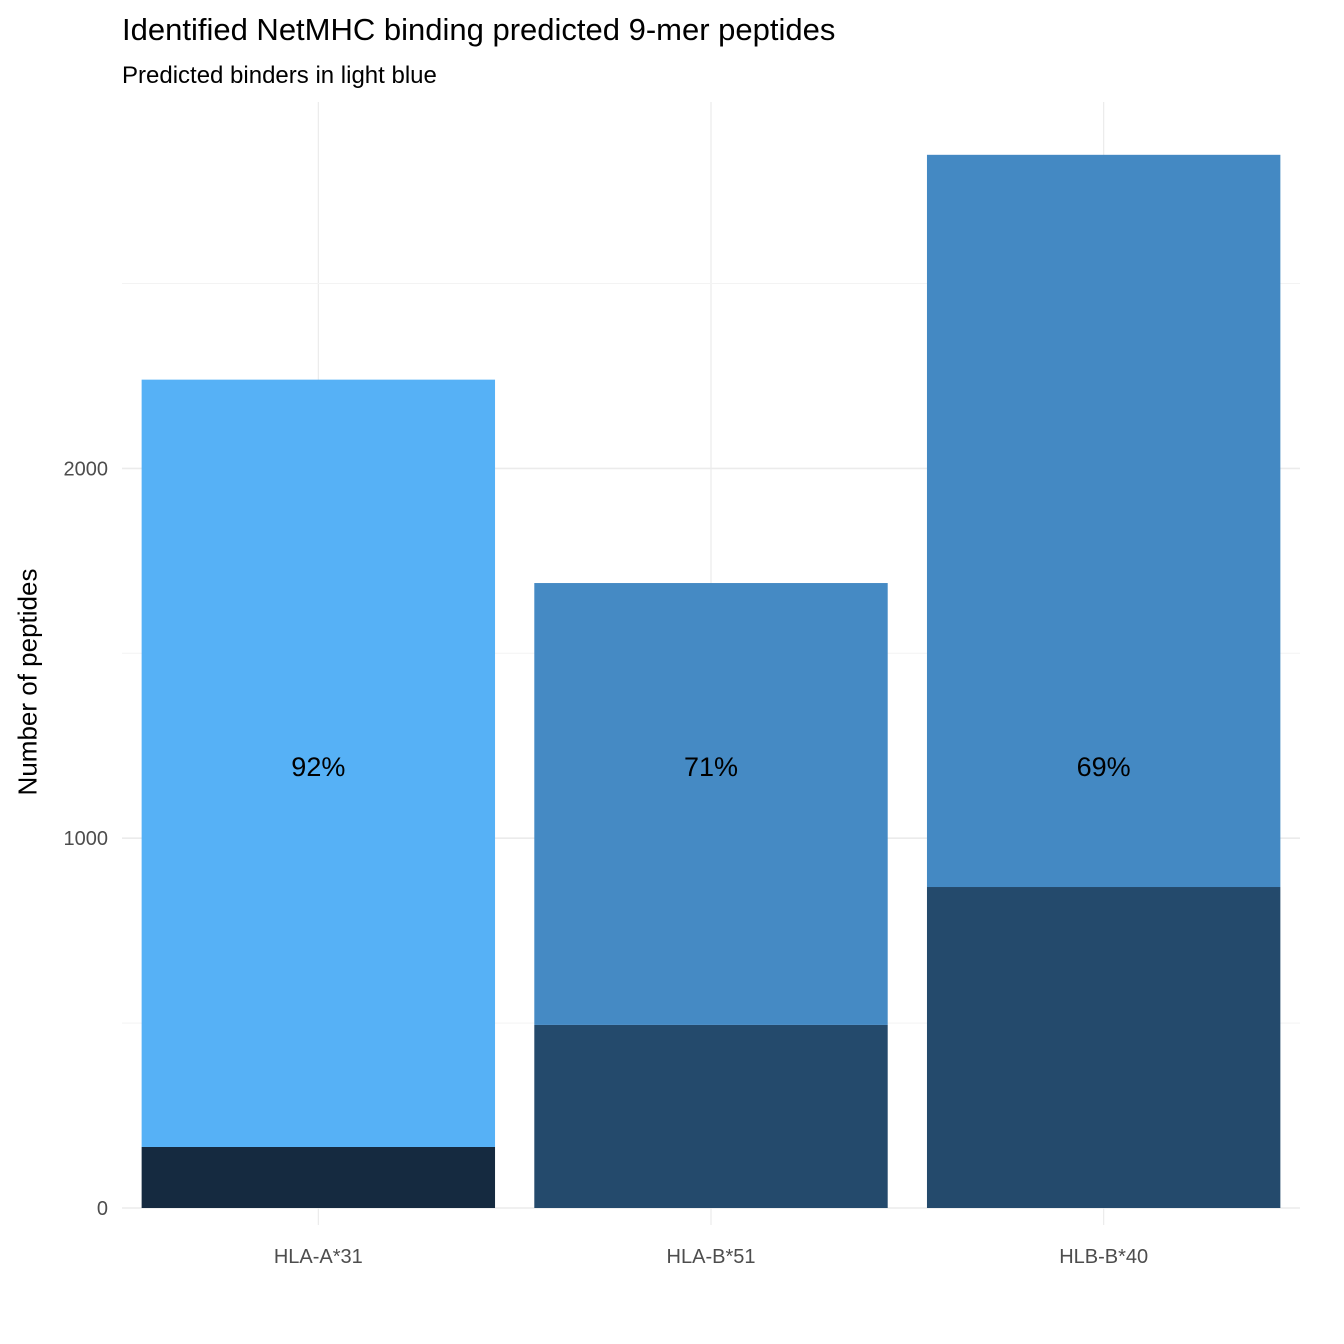  What do you see at coordinates (711, 1257) in the screenshot?
I see `x-tick-label: HLA-B*51` at bounding box center [711, 1257].